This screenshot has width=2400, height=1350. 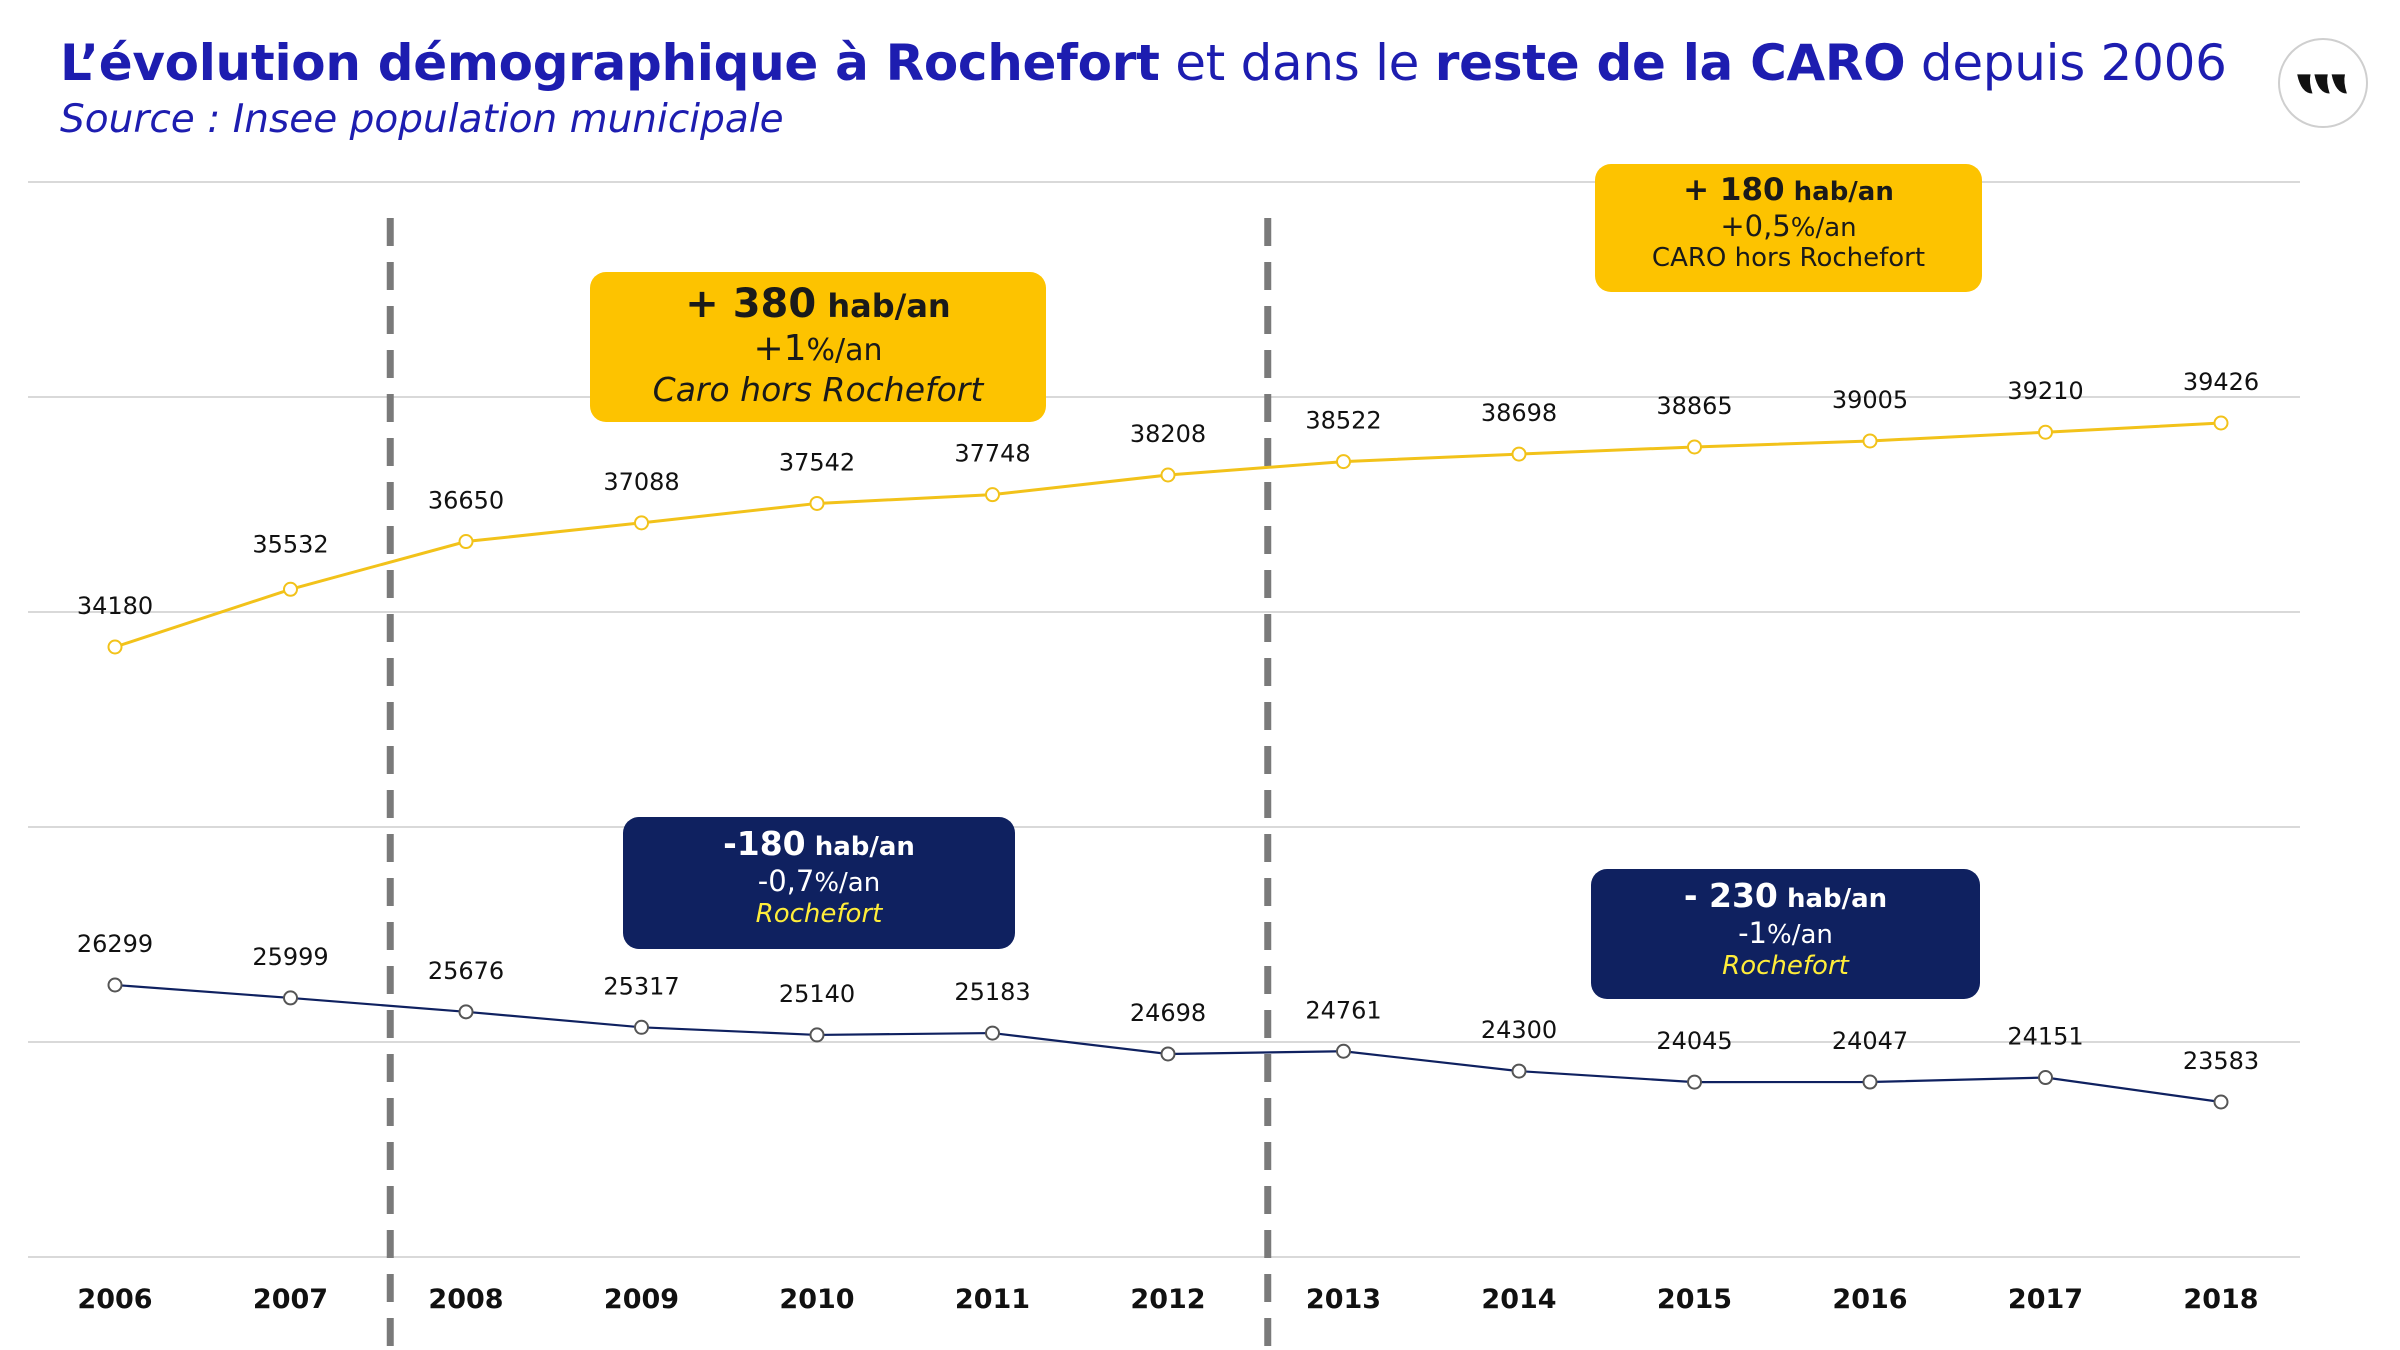 I want to click on data-label-rochefort-2008: 25676, so click(x=466, y=971).